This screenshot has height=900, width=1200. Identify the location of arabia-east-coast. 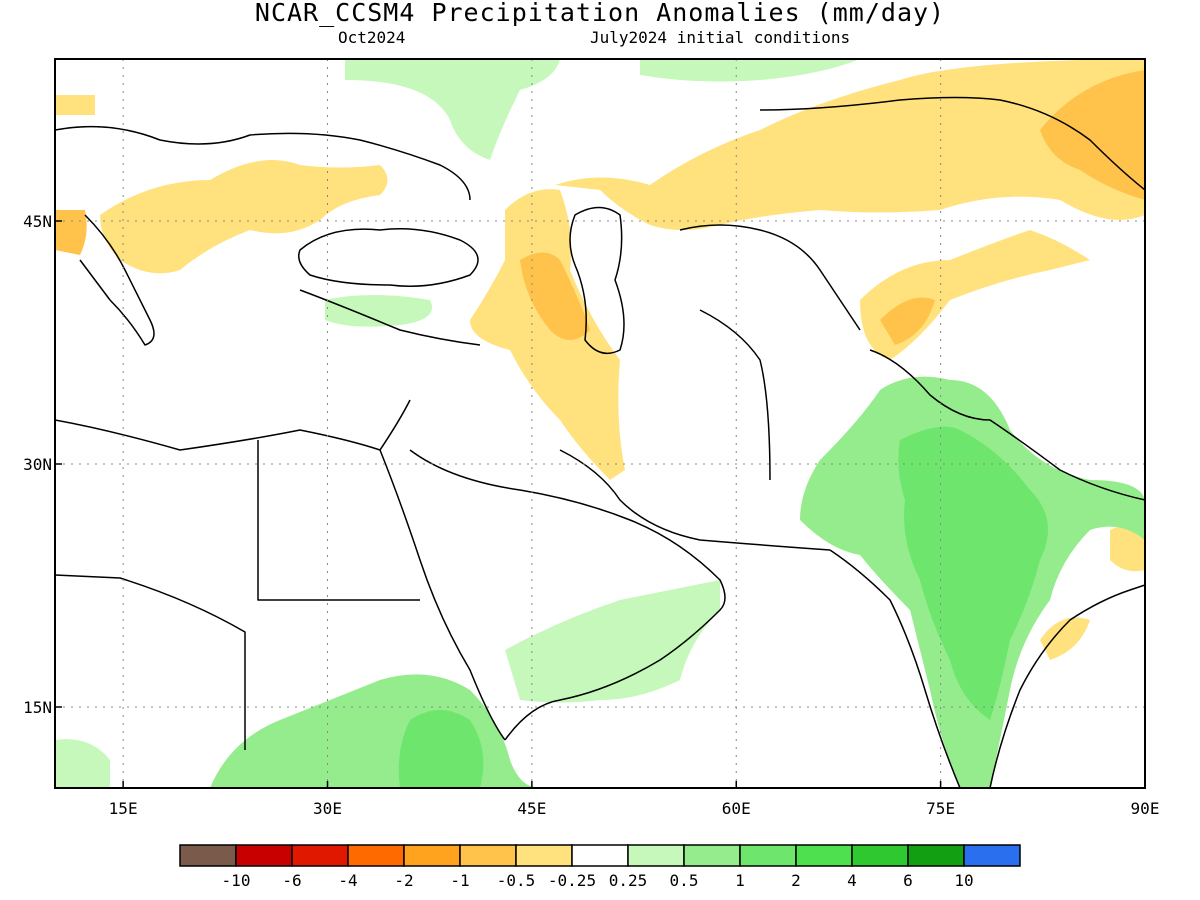
(567, 595).